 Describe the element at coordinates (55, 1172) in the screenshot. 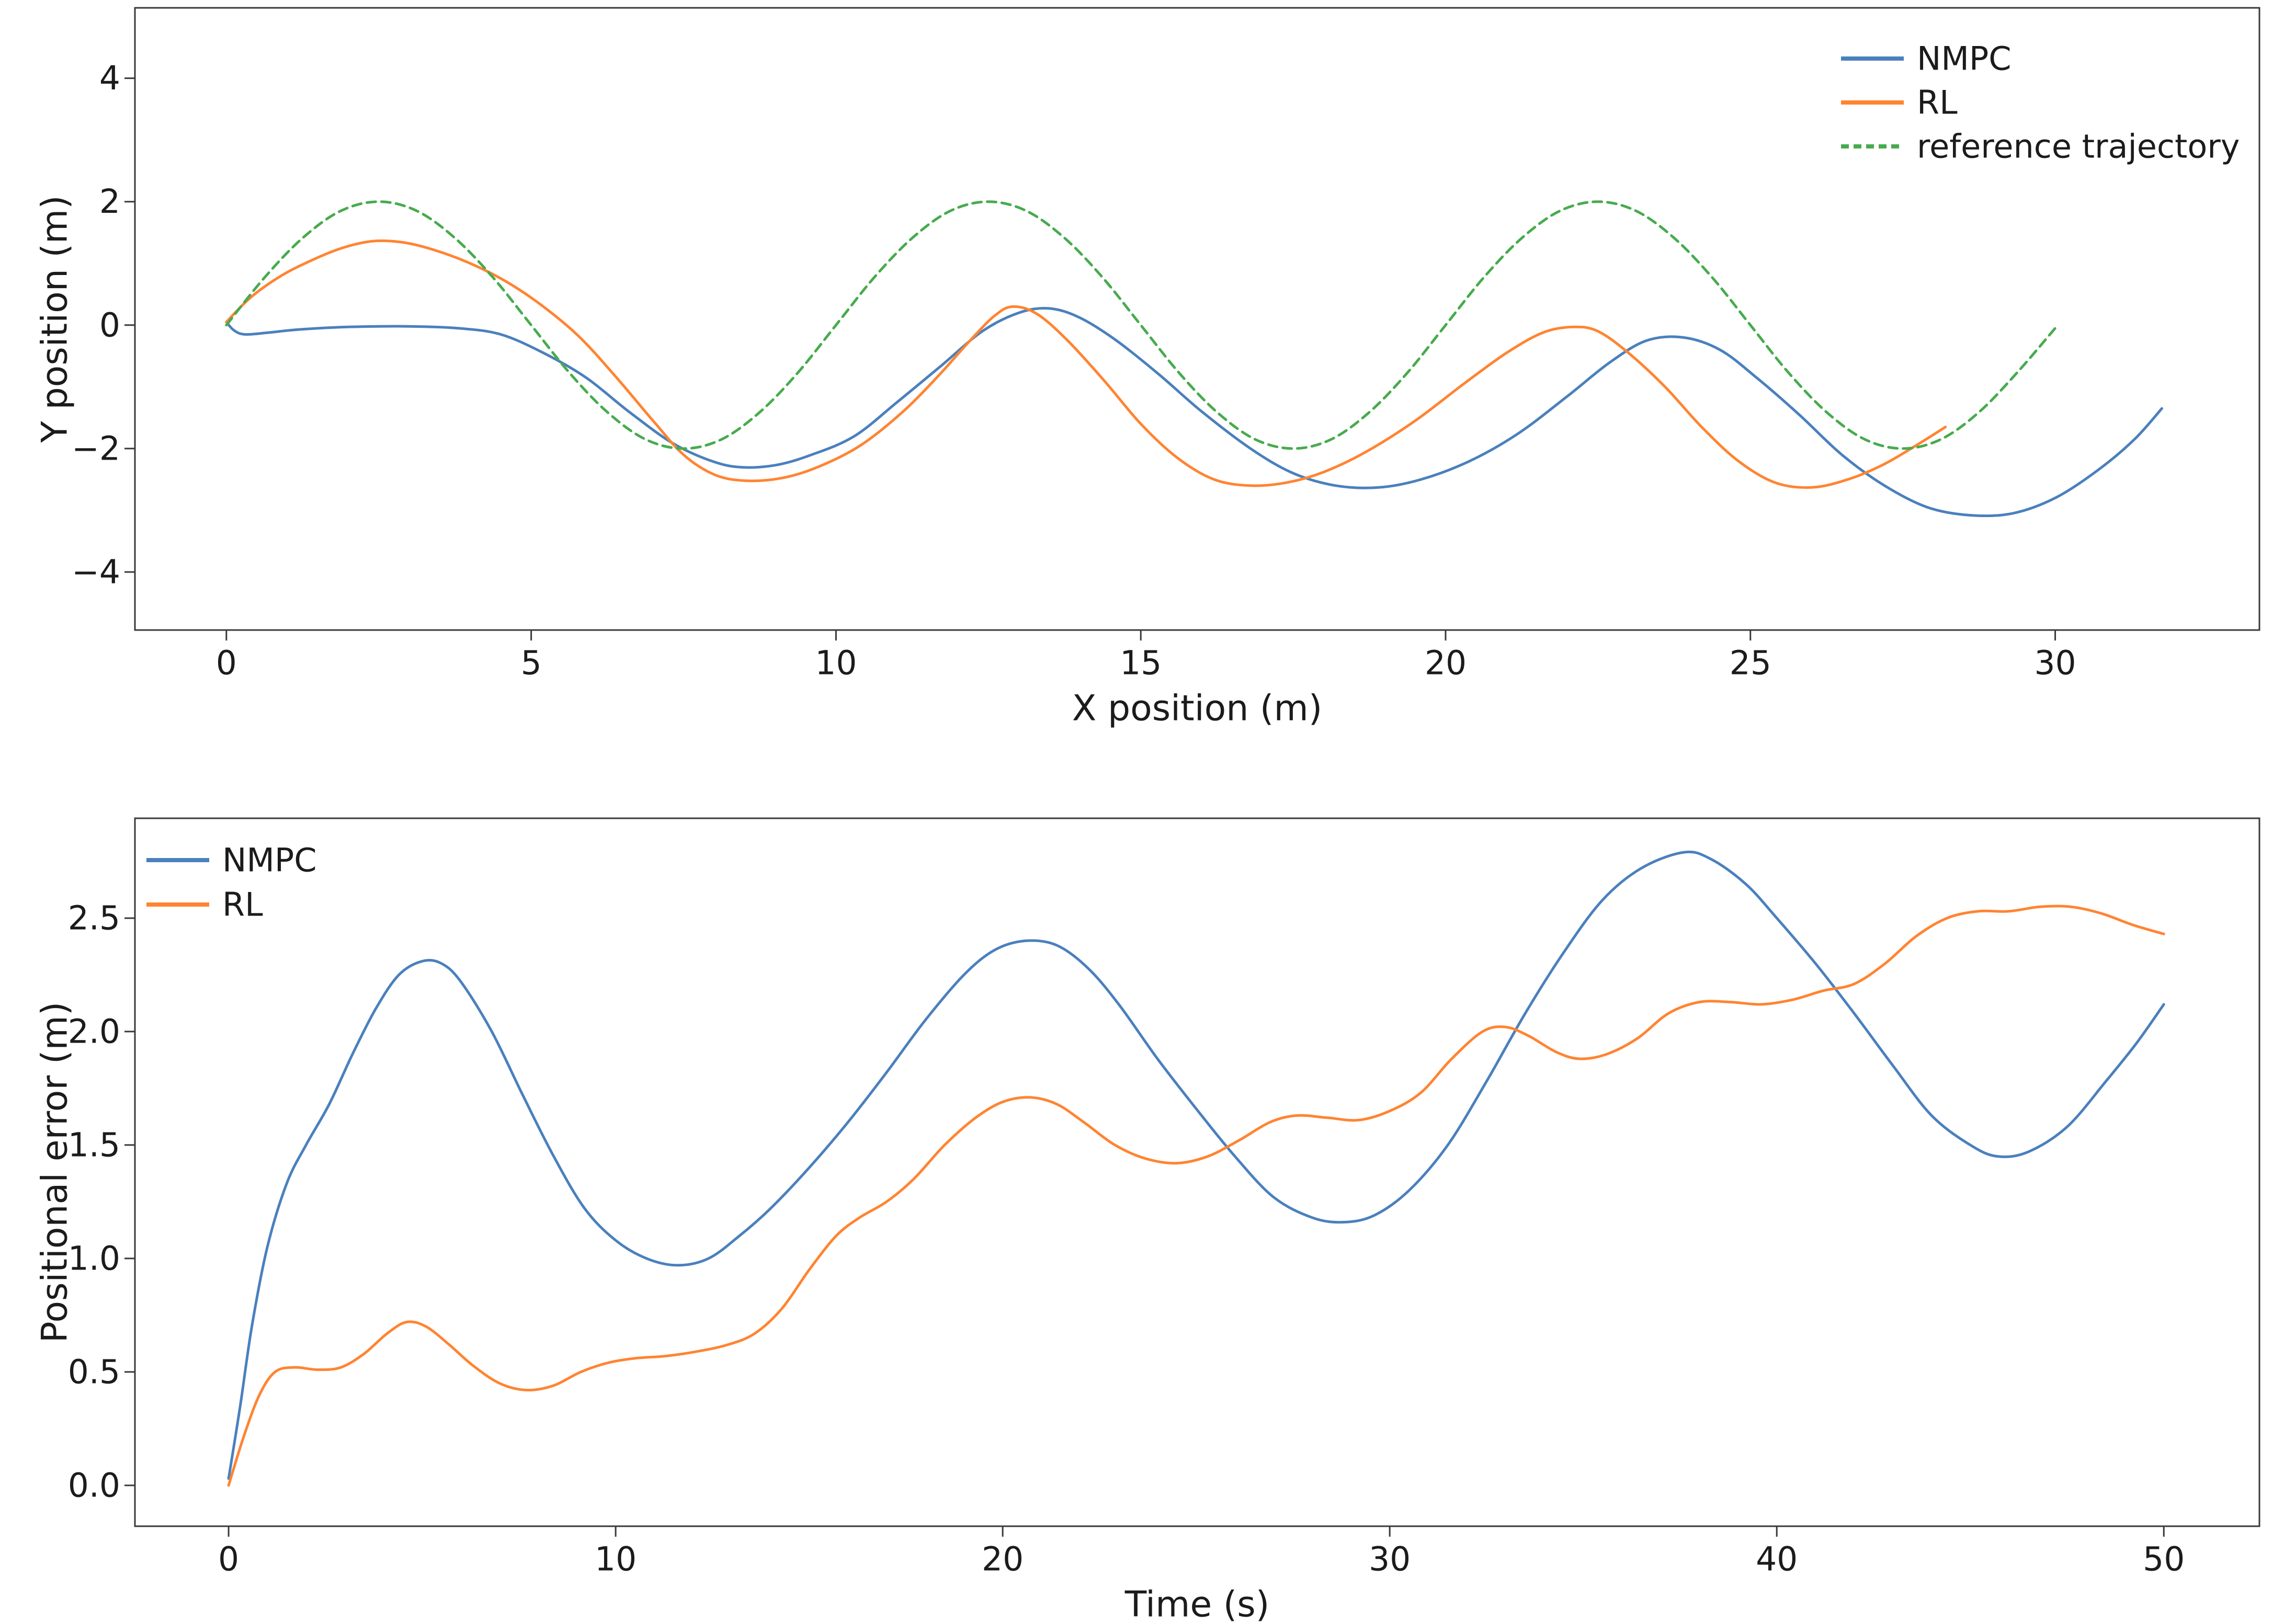

I see `y-axis-label: Positional error (m)` at that location.